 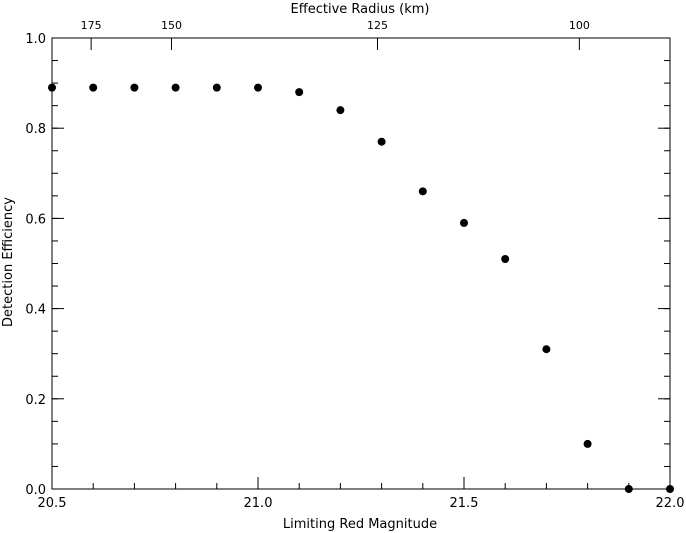 I want to click on x-axis-title: Limiting Red Magnitude, so click(x=360, y=524).